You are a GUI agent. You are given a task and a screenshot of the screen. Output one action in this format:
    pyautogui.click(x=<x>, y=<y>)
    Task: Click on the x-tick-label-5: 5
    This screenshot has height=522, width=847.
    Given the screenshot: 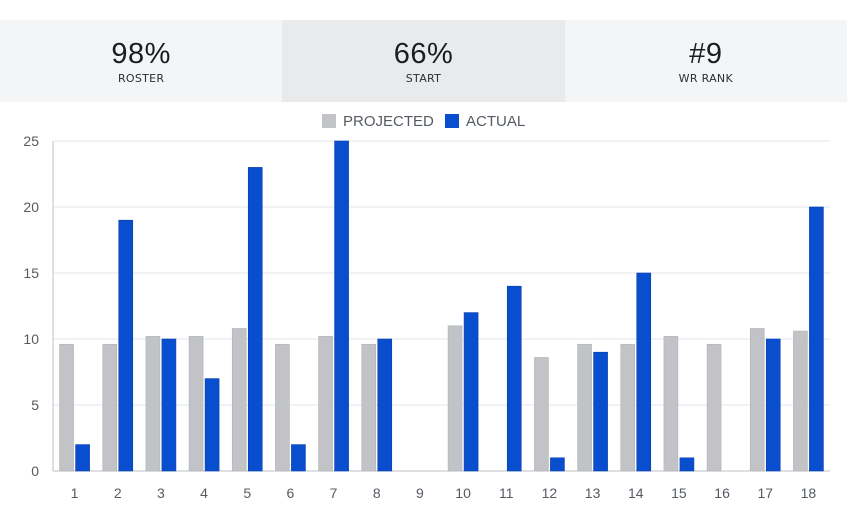 What is the action you would take?
    pyautogui.click(x=247, y=493)
    